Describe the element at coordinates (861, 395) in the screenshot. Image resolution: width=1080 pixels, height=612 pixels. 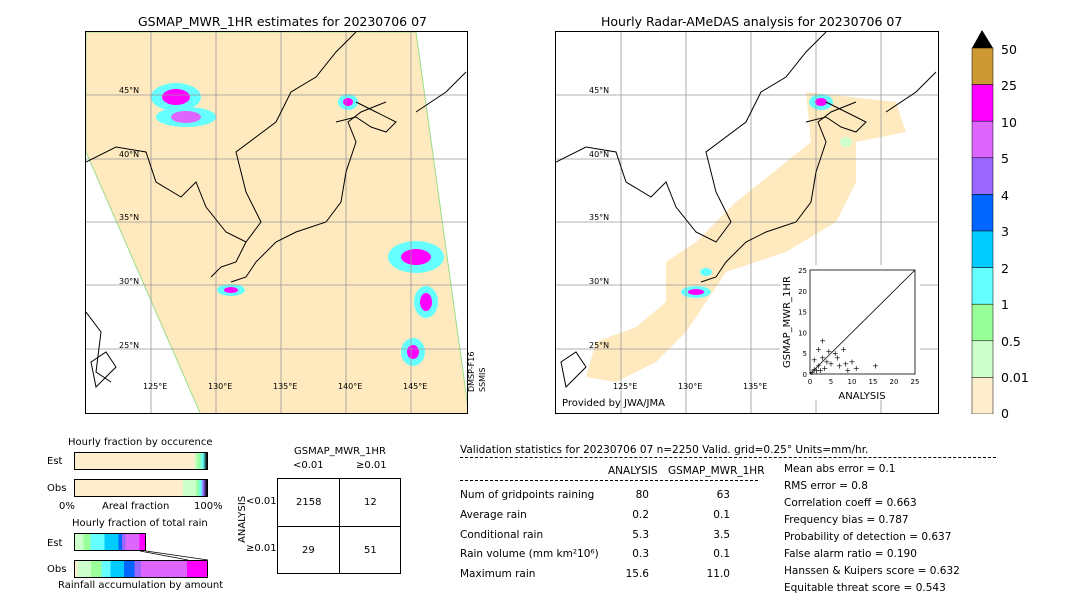
I see `scatter-xlabel: ANALYSIS` at that location.